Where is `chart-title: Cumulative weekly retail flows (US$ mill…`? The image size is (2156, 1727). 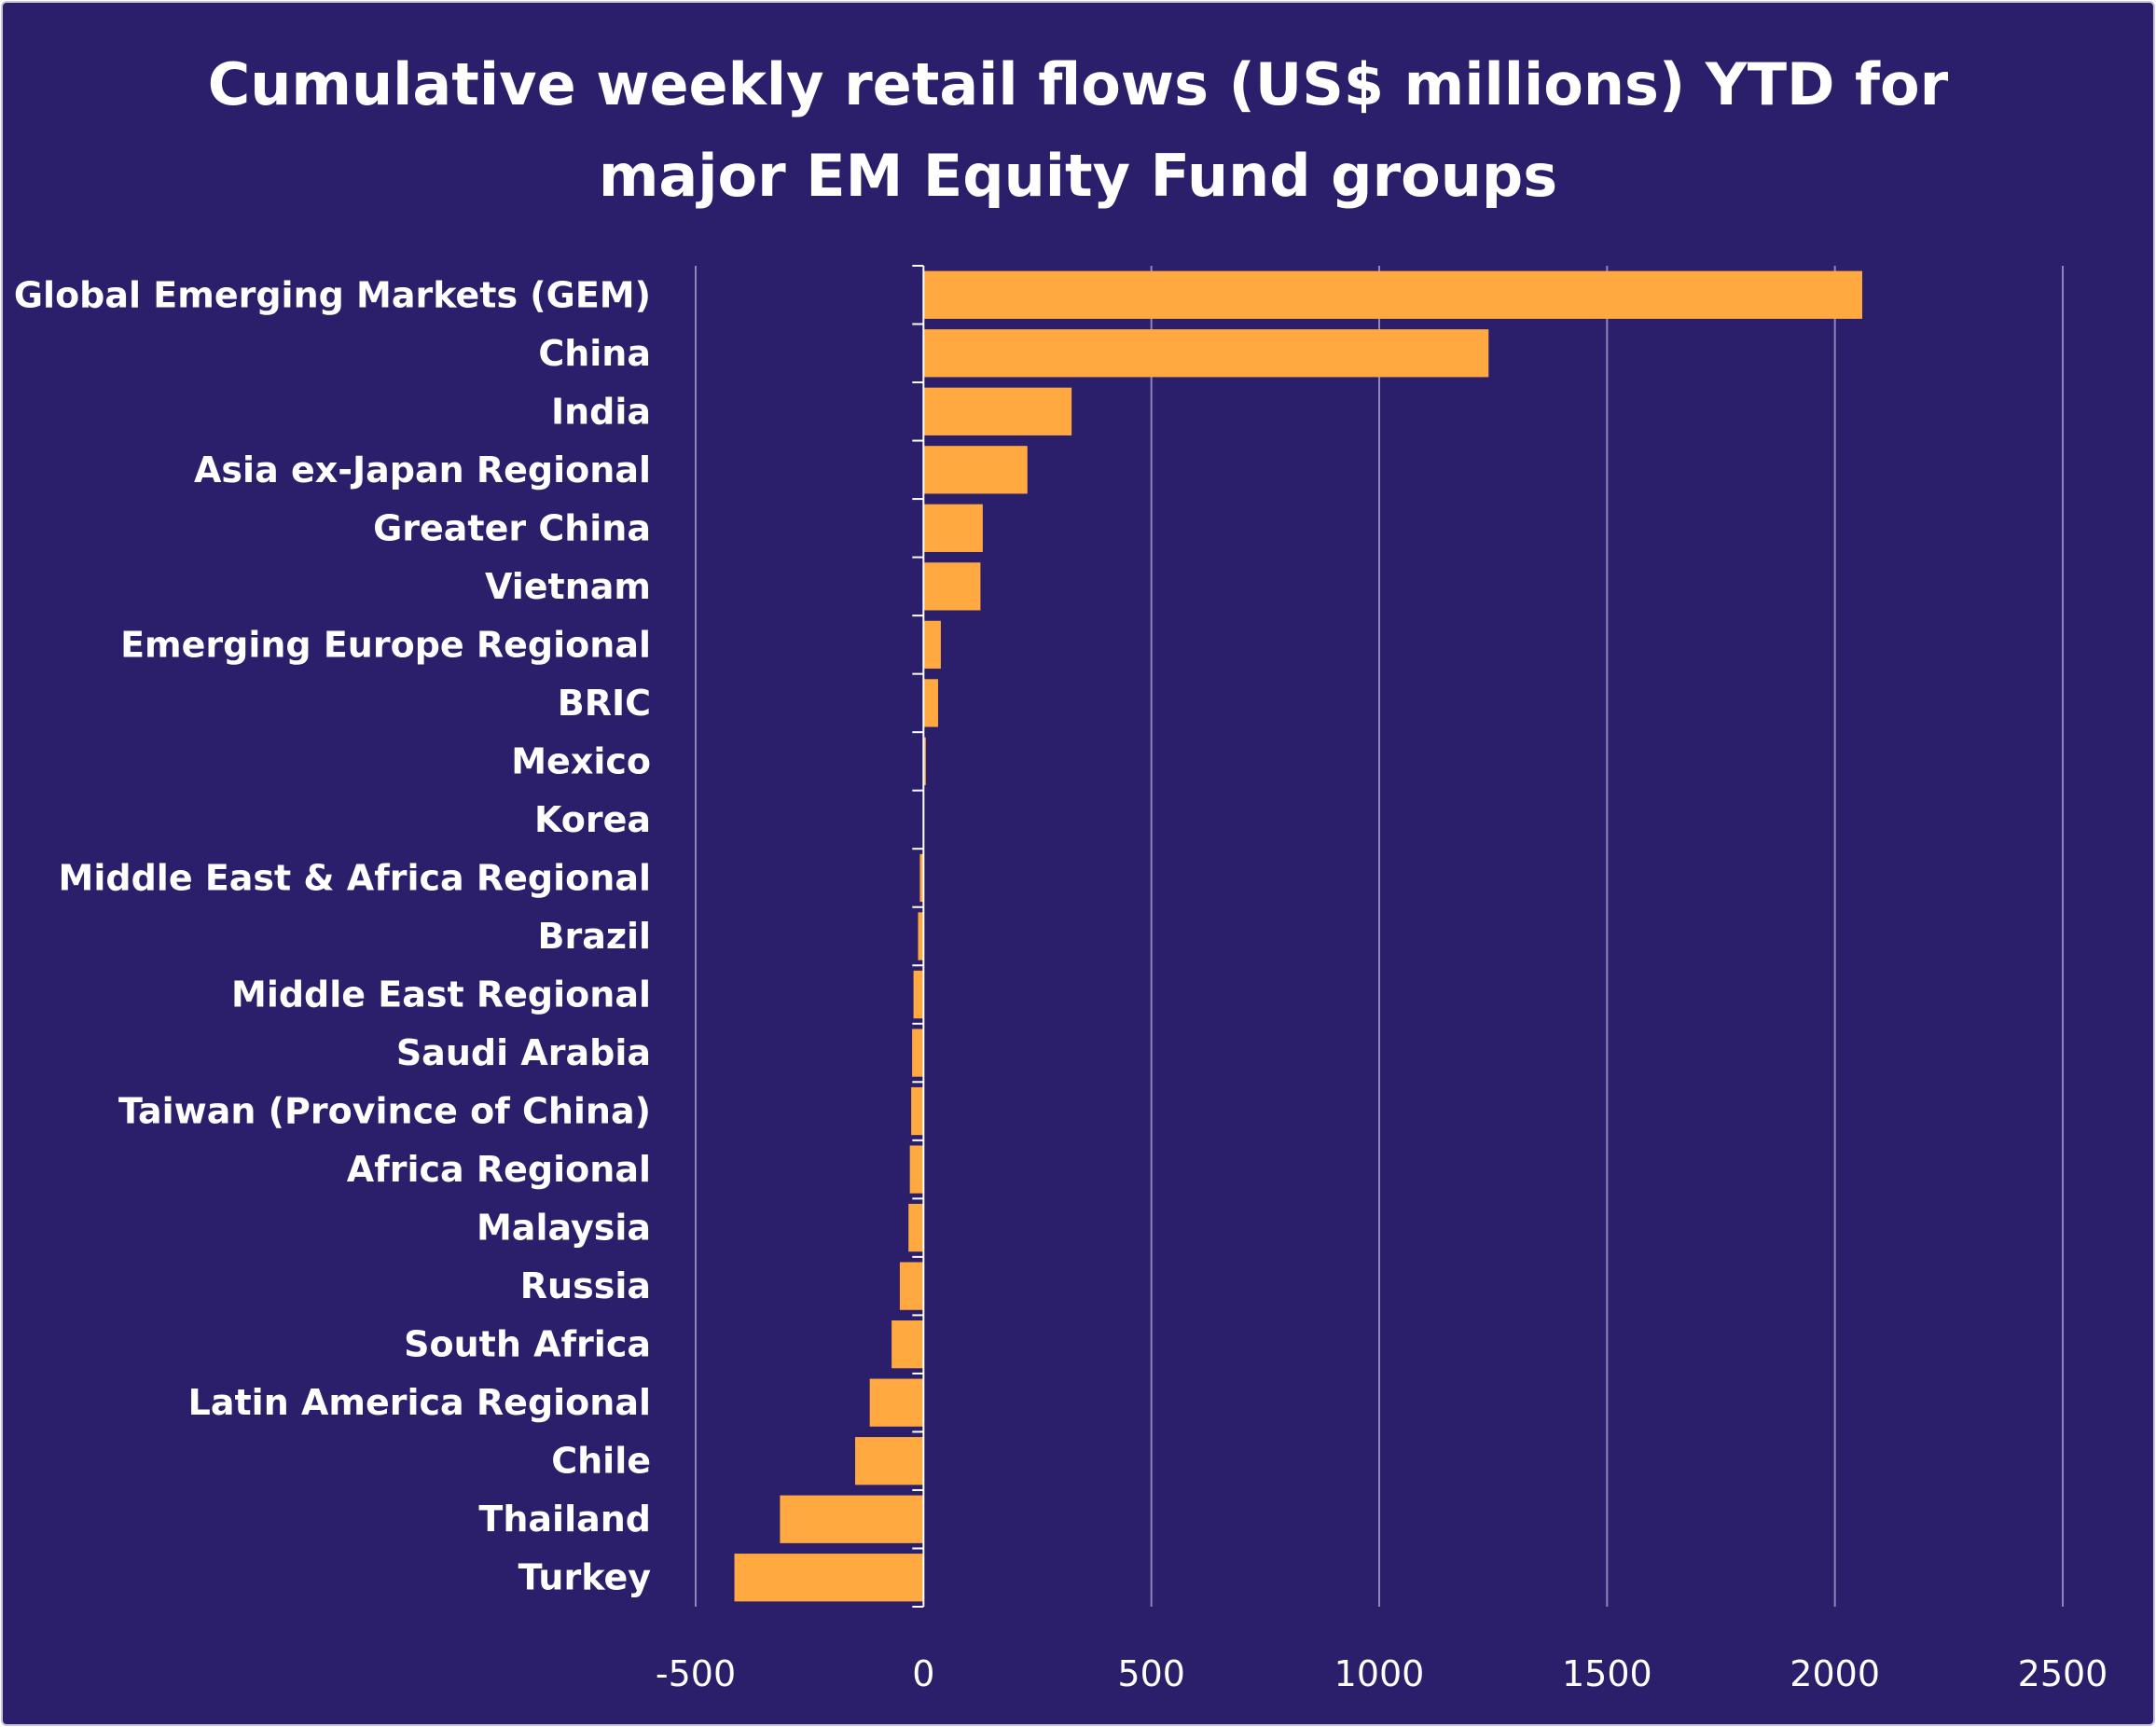 chart-title: Cumulative weekly retail flows (US$ mill… is located at coordinates (1078, 130).